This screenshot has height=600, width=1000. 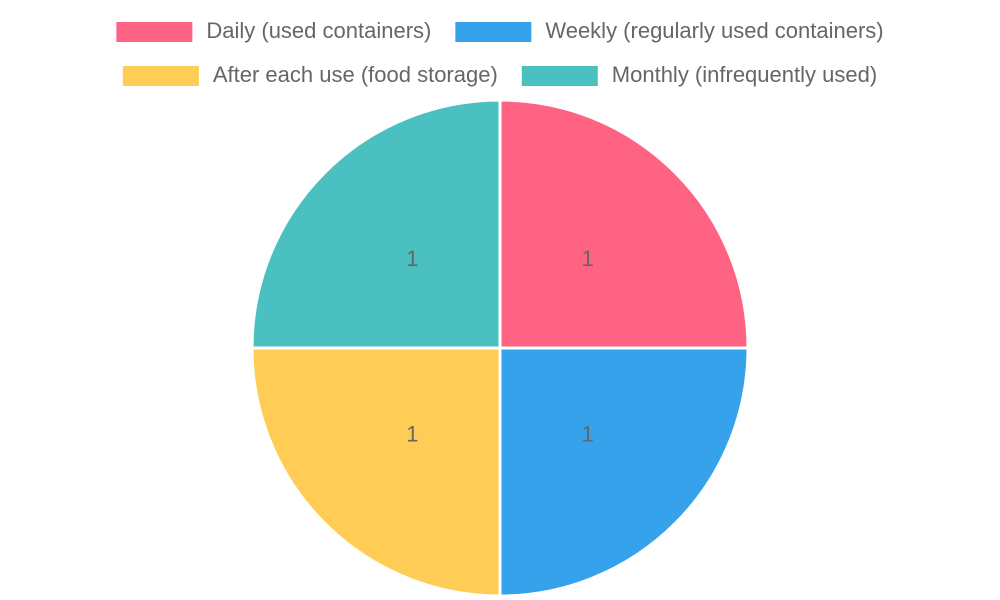 I want to click on legend-item: After each use (food storage), so click(x=310, y=74).